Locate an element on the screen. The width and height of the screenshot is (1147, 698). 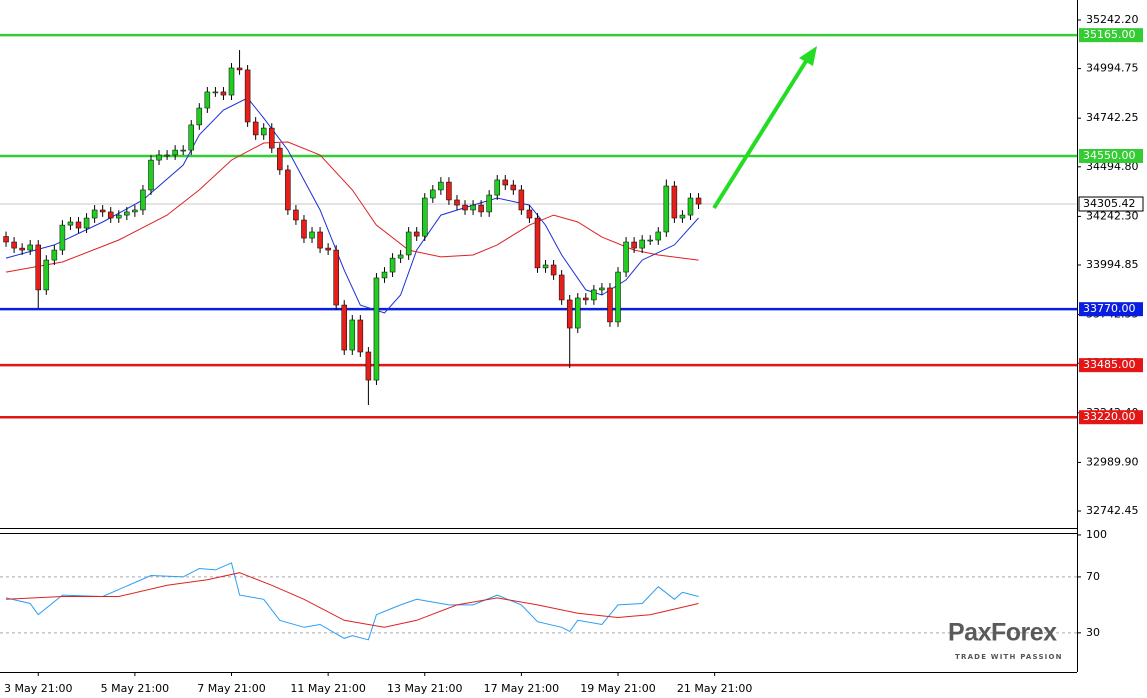
x-tick-label: 19 May 21:00 is located at coordinates (617, 688).